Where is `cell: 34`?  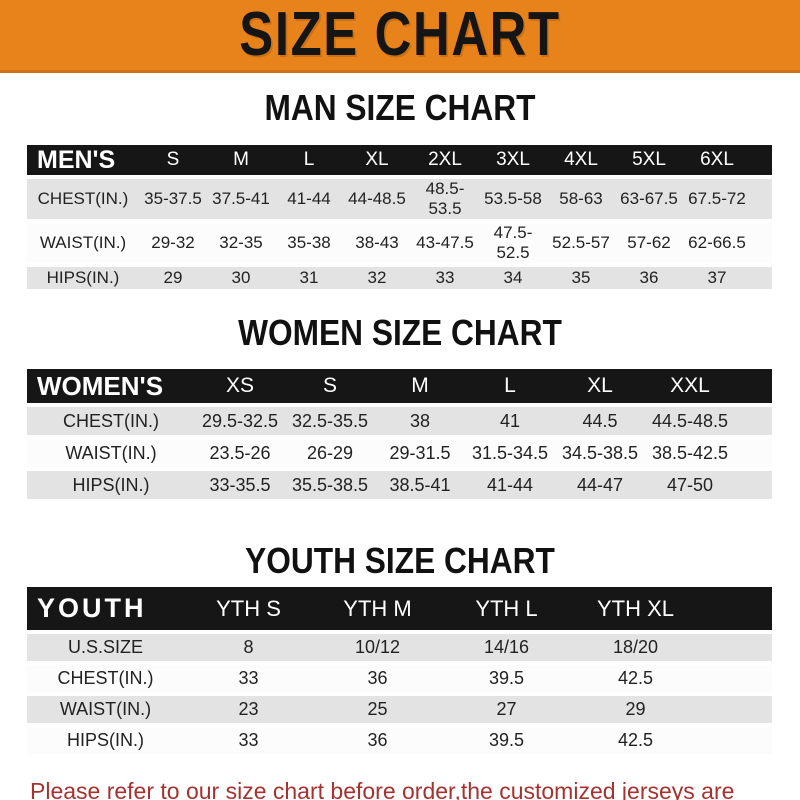
cell: 34 is located at coordinates (513, 277).